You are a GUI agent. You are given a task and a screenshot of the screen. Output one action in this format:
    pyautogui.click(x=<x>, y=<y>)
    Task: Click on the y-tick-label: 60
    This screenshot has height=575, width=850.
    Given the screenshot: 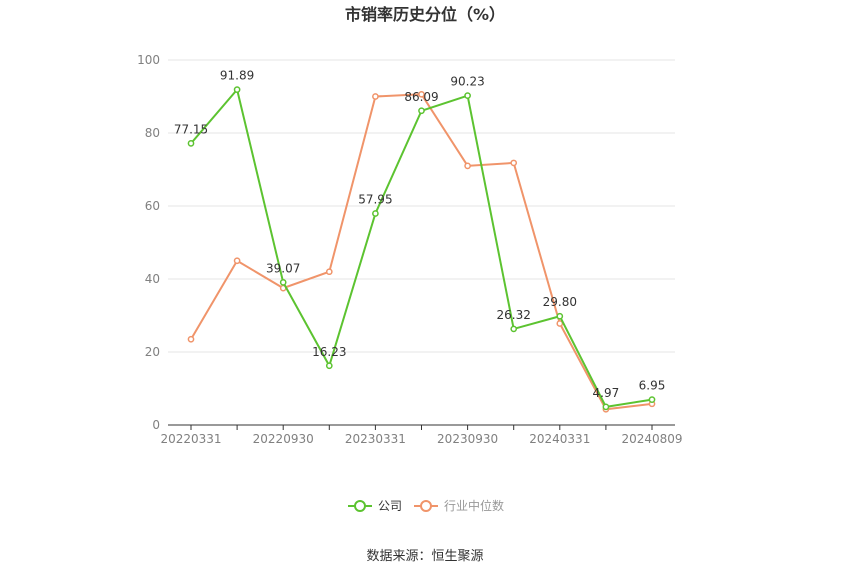 What is the action you would take?
    pyautogui.click(x=152, y=206)
    